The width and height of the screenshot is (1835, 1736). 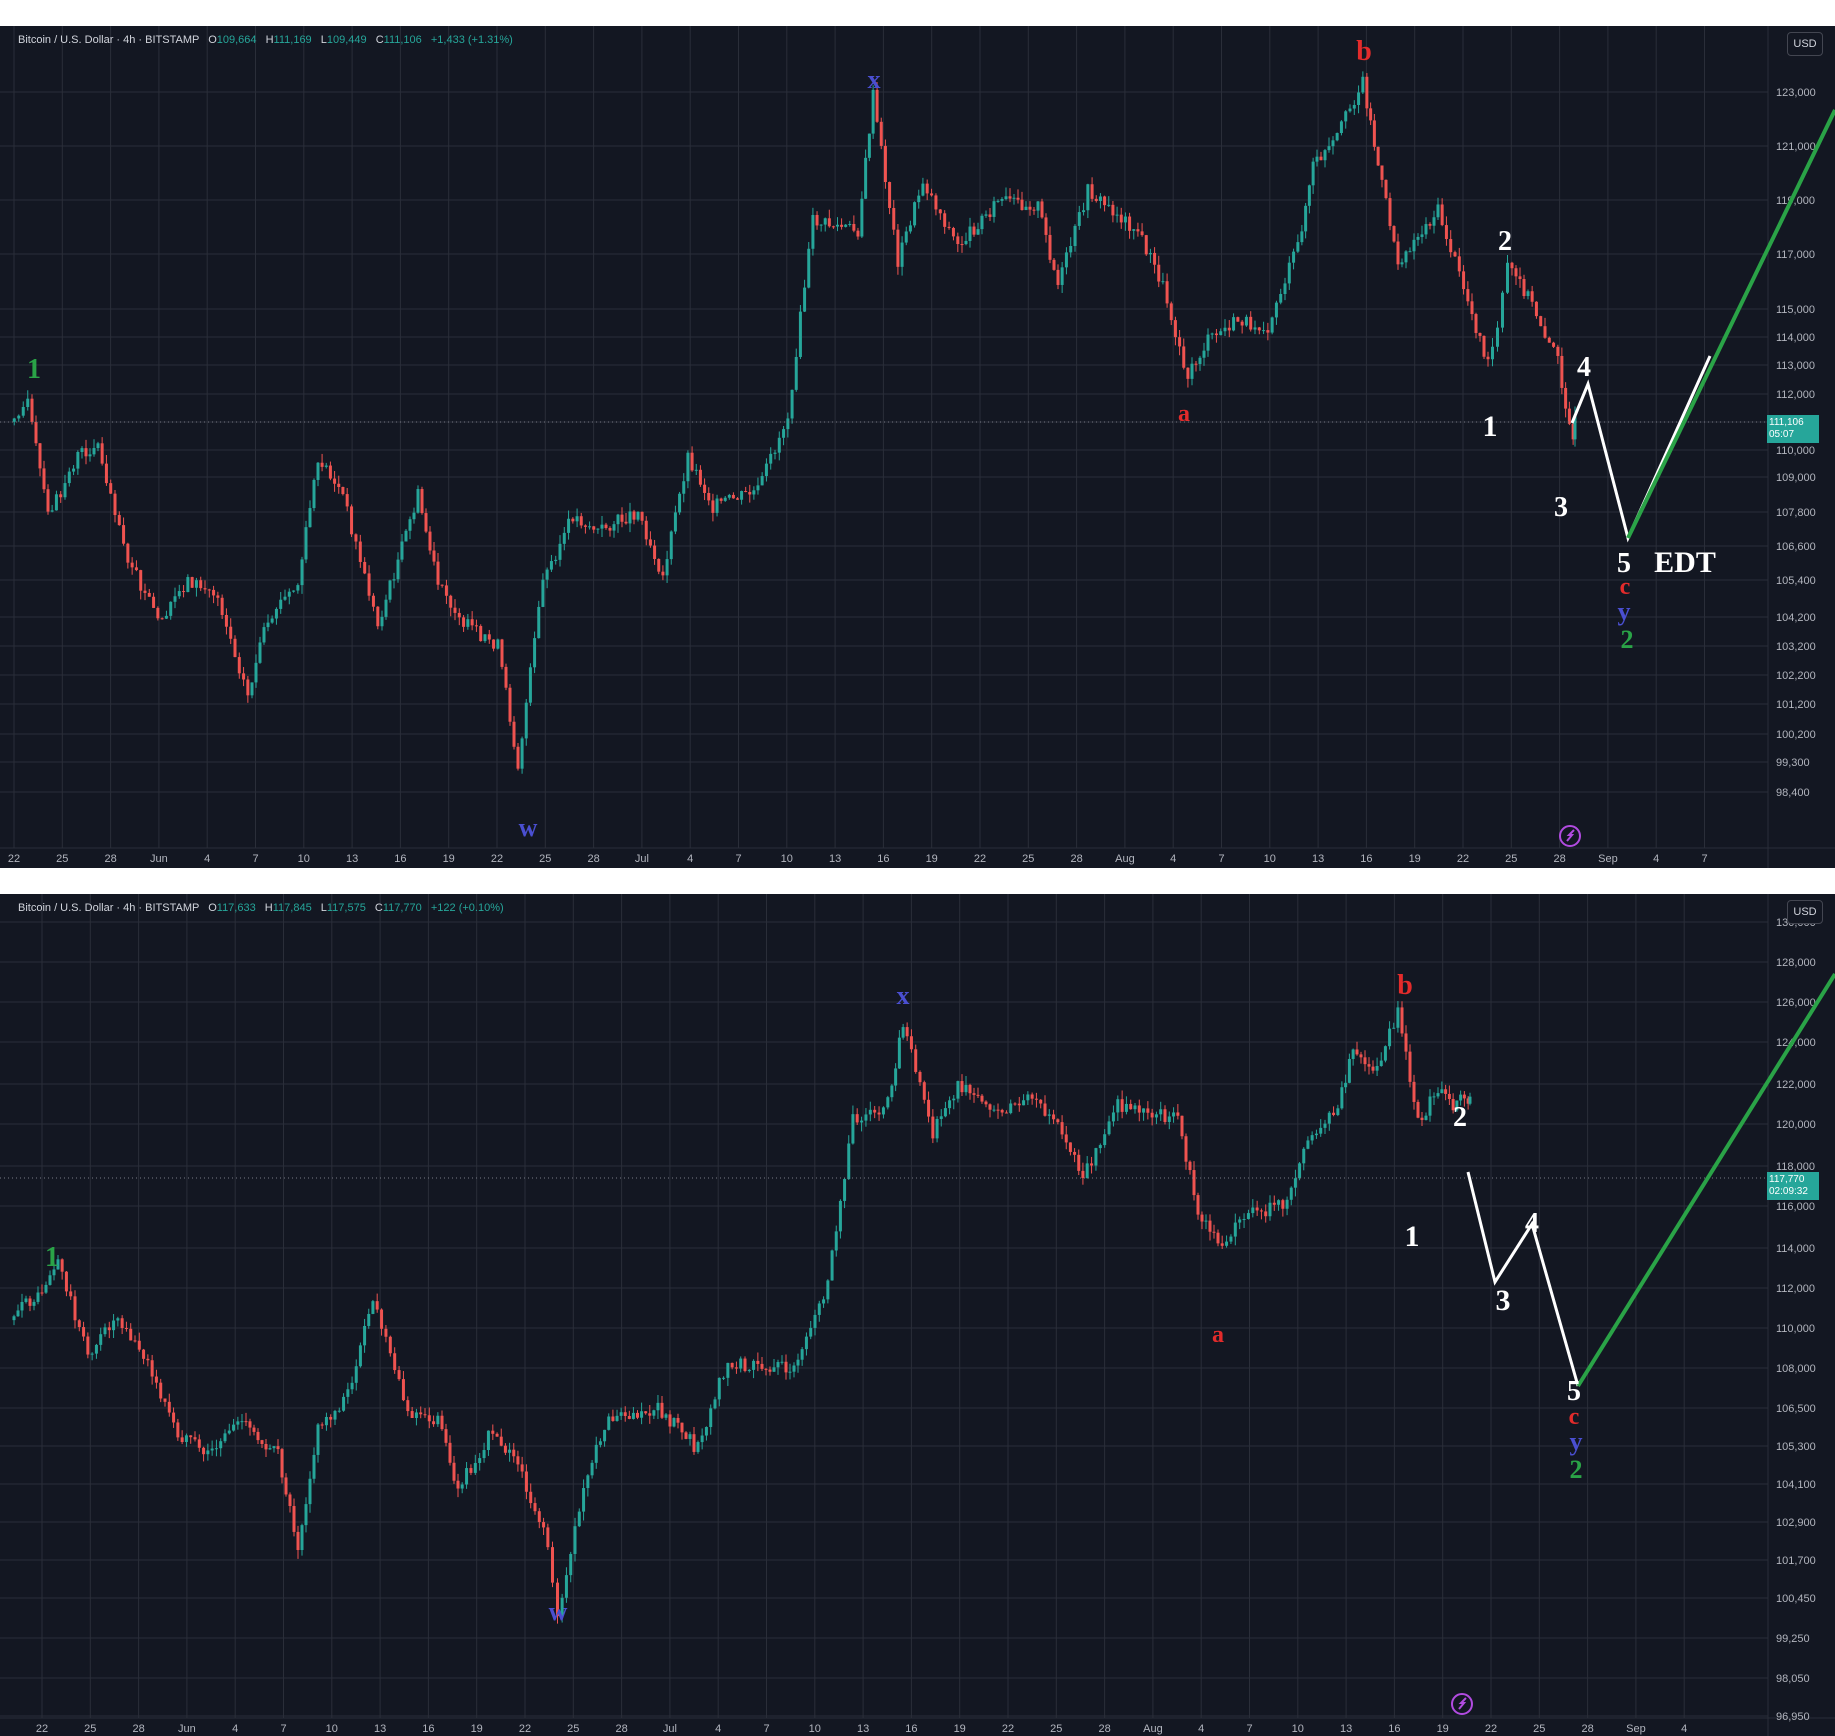 I want to click on change-value: +122 (+0.10%), so click(x=467, y=908).